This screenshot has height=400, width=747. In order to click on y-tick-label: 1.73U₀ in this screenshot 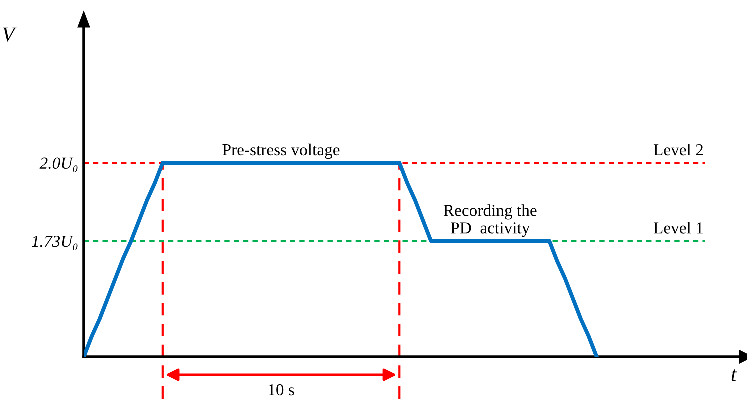, I will do `click(55, 243)`.